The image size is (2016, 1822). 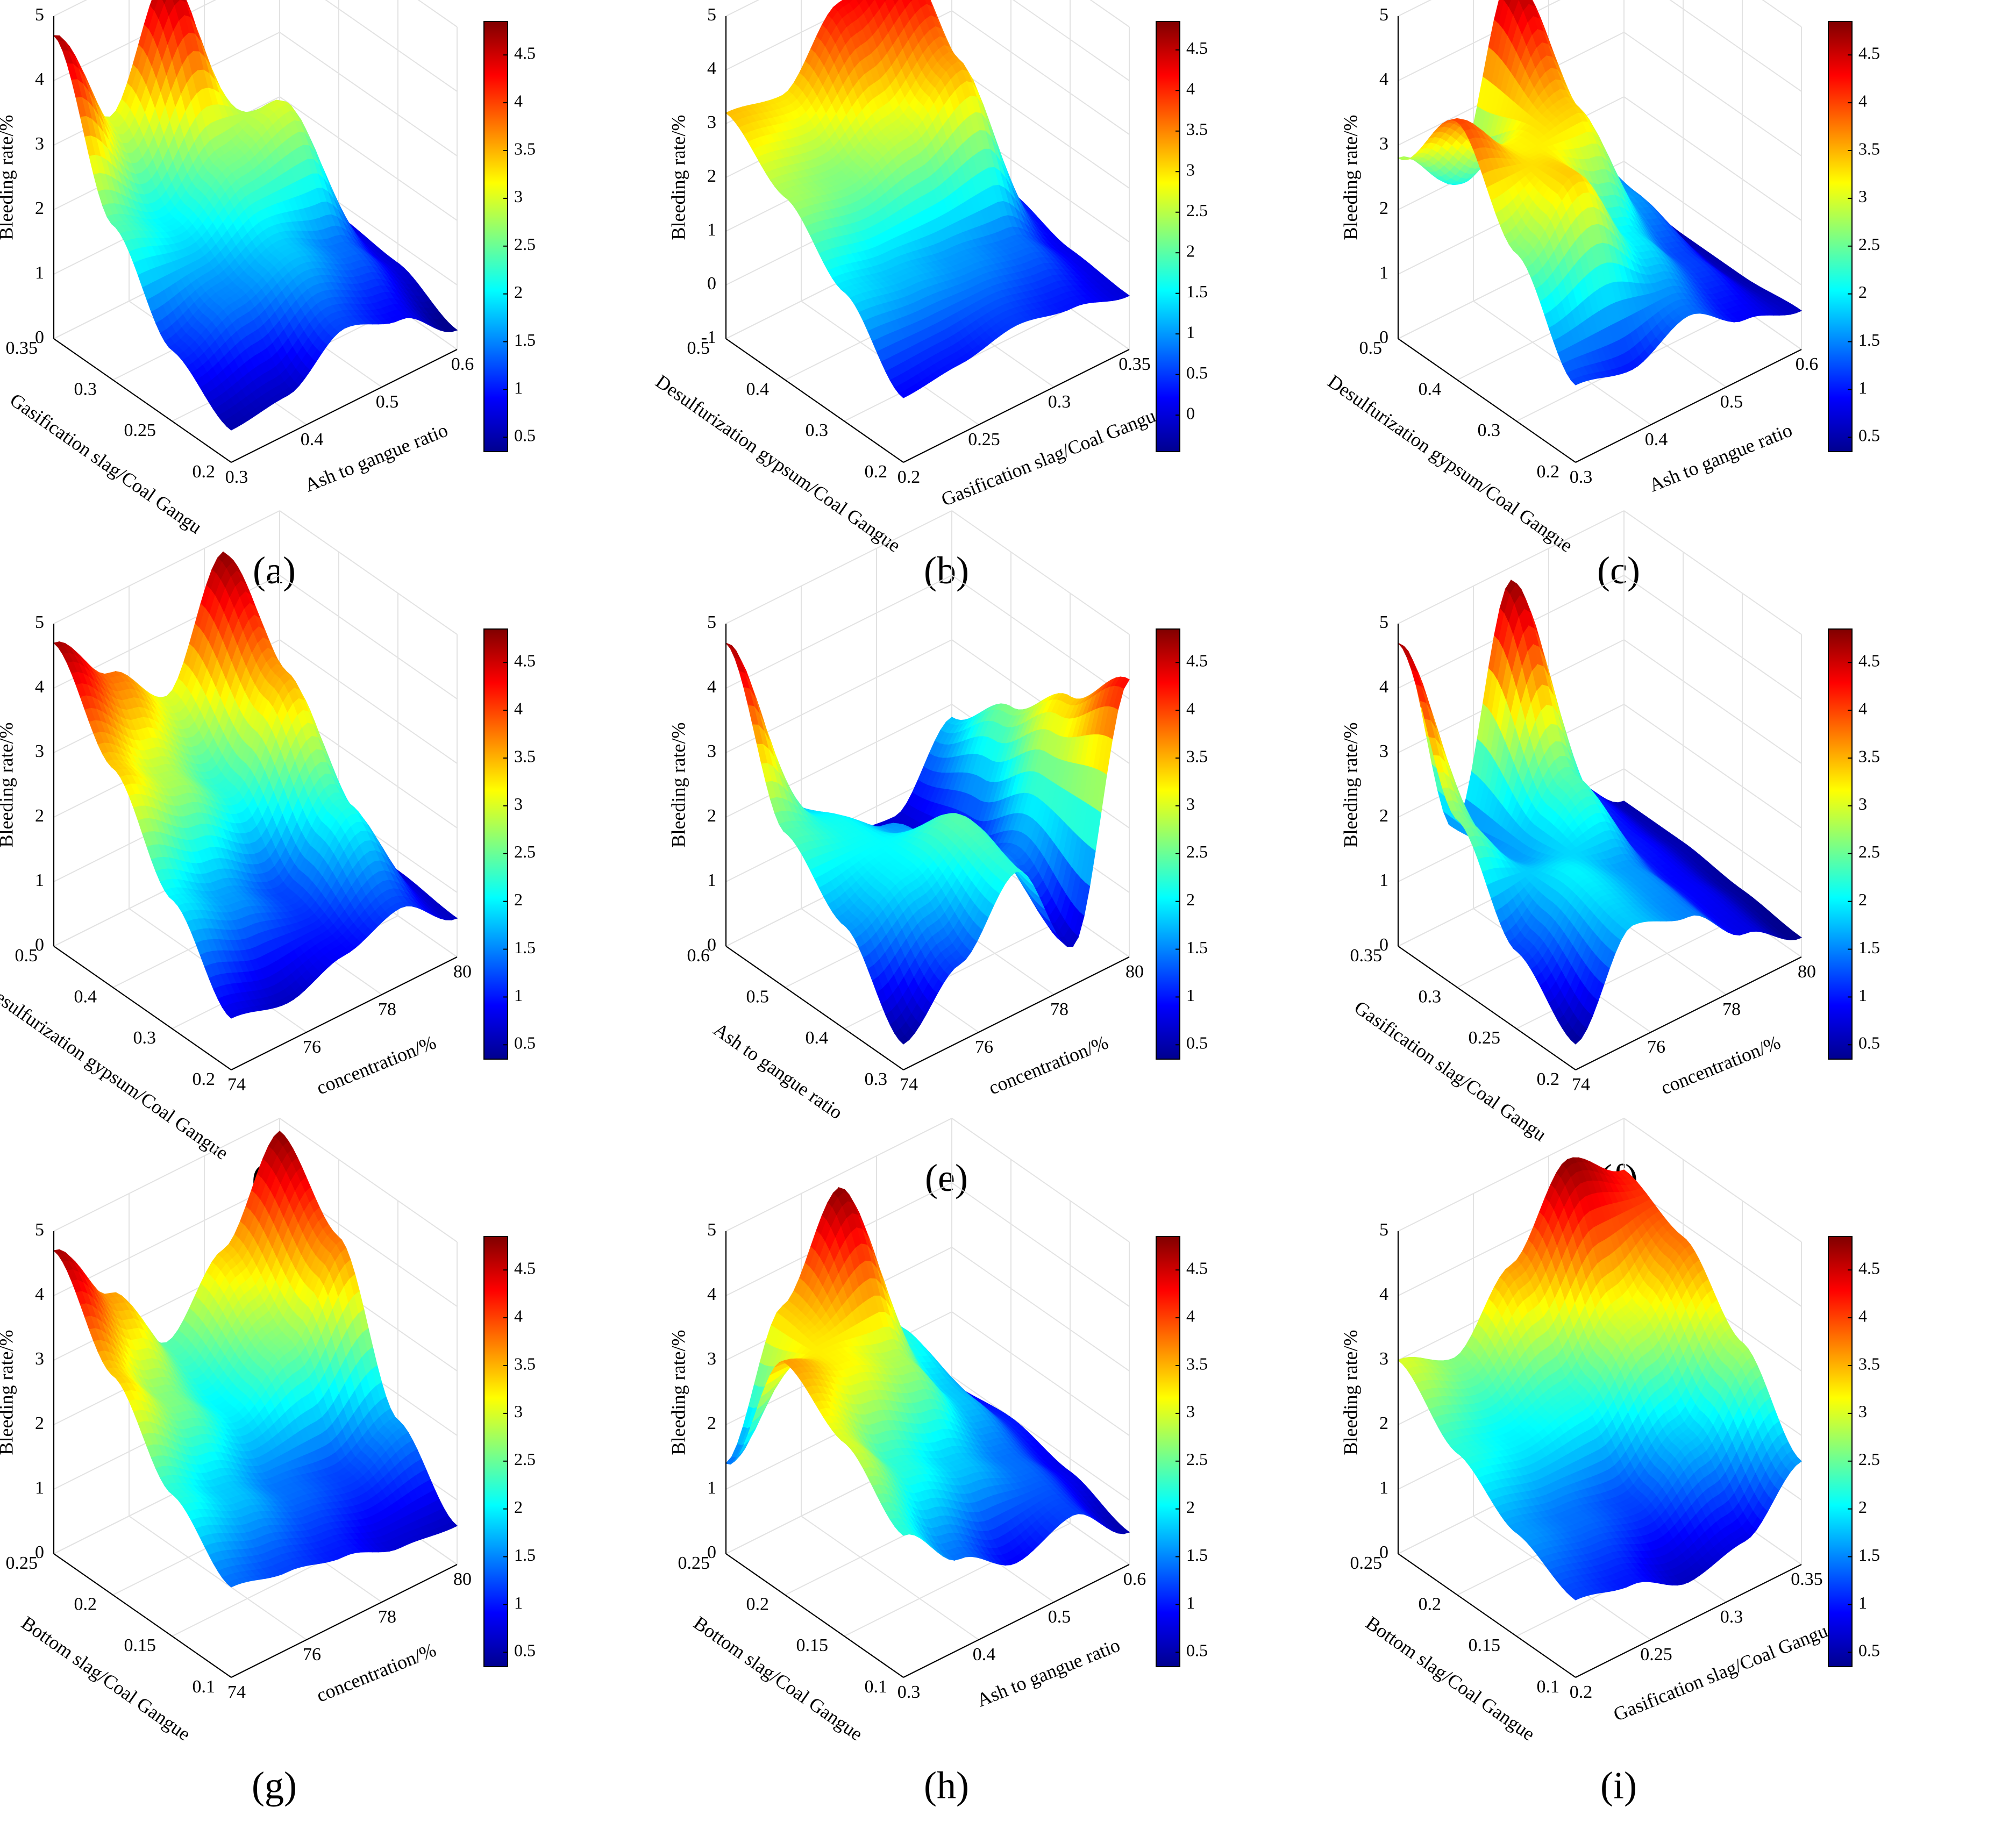 I want to click on z-tick-label: -1, so click(x=708, y=337).